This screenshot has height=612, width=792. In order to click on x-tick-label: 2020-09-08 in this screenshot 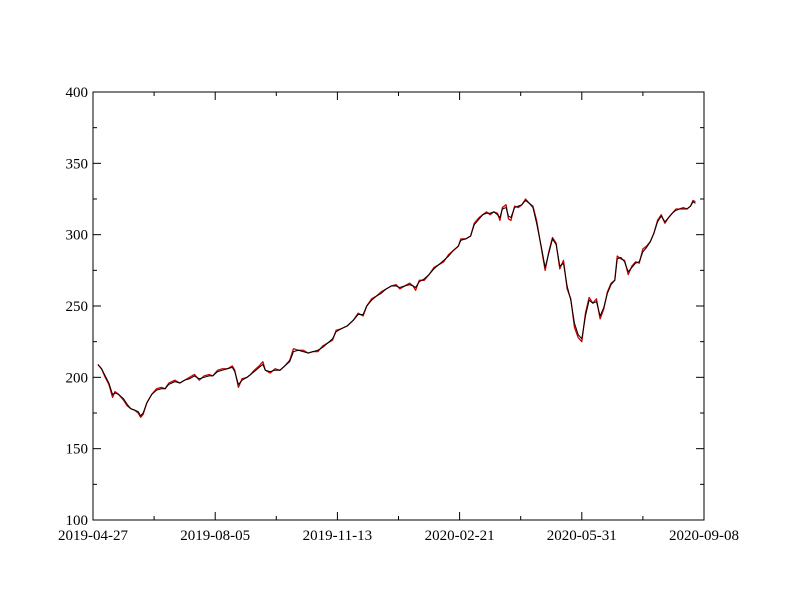, I will do `click(704, 536)`.